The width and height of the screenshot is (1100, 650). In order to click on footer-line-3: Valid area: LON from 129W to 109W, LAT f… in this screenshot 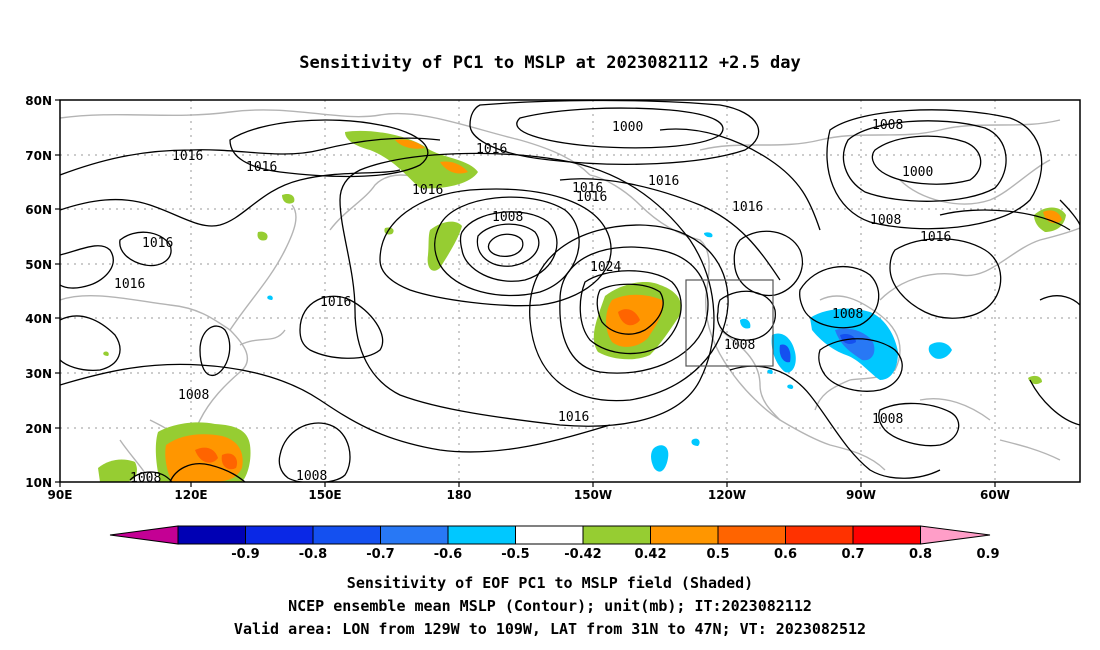, I will do `click(550, 629)`.